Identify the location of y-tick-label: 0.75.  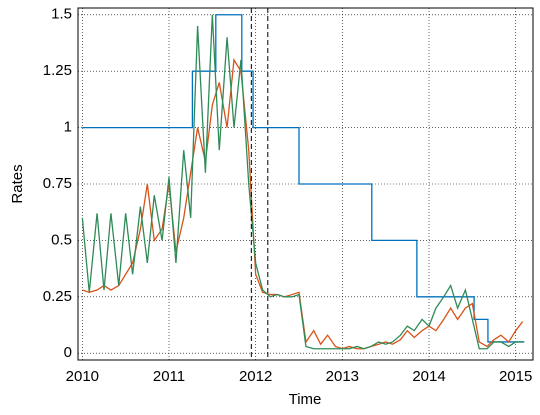
(57, 183).